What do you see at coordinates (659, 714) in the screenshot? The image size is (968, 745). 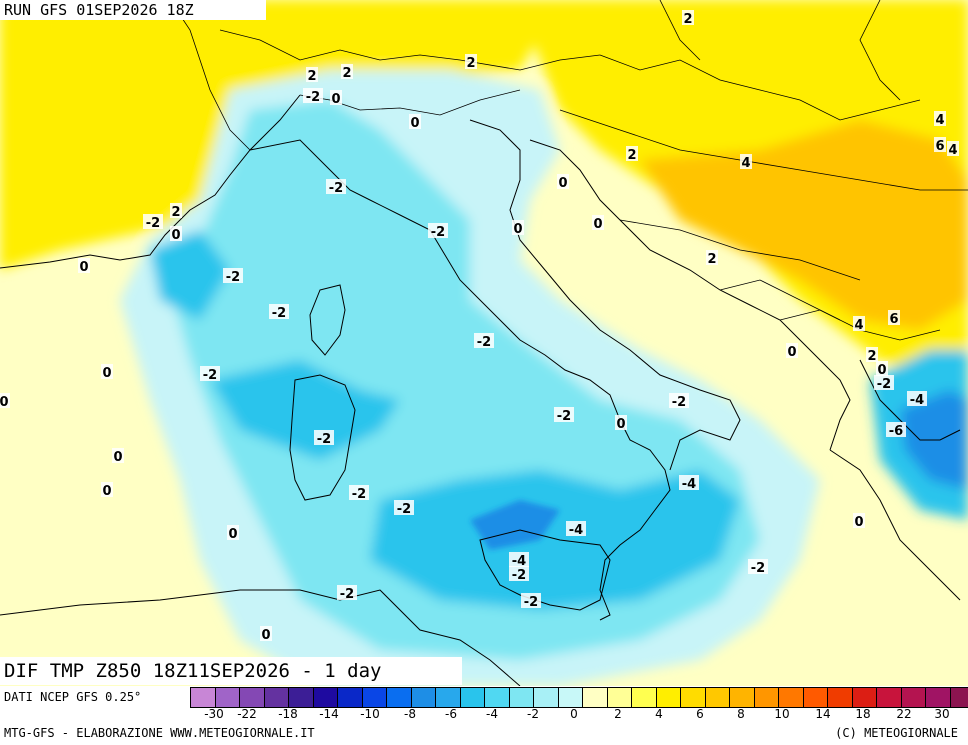 I see `scale-tick-label: 4` at bounding box center [659, 714].